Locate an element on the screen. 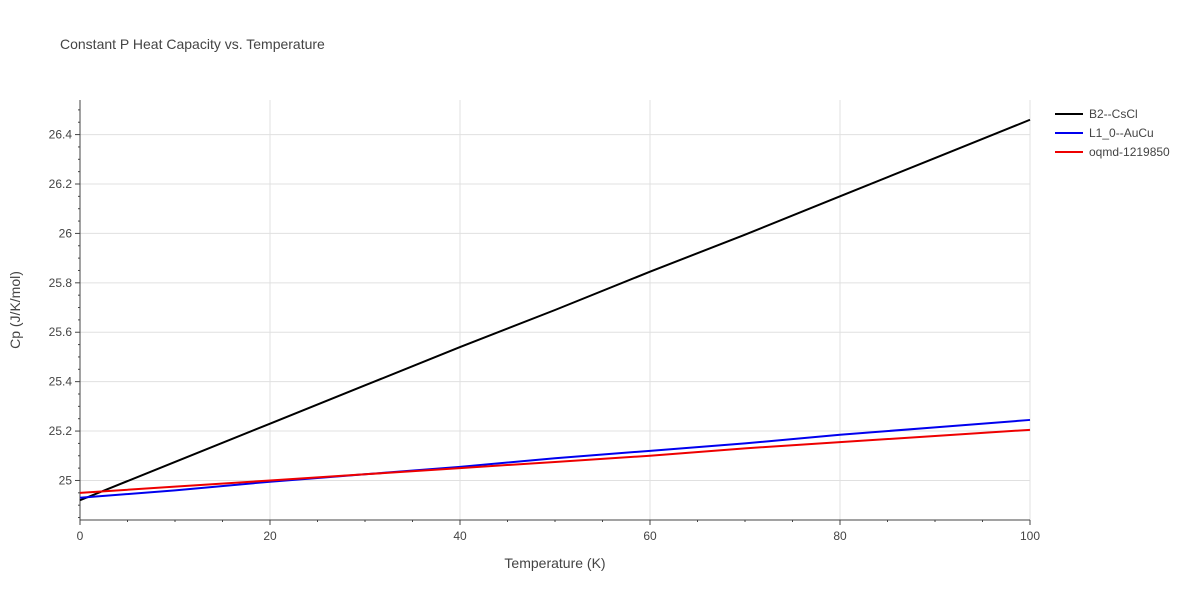 The width and height of the screenshot is (1200, 600). legend-item: oqmd-1219850 is located at coordinates (1112, 152).